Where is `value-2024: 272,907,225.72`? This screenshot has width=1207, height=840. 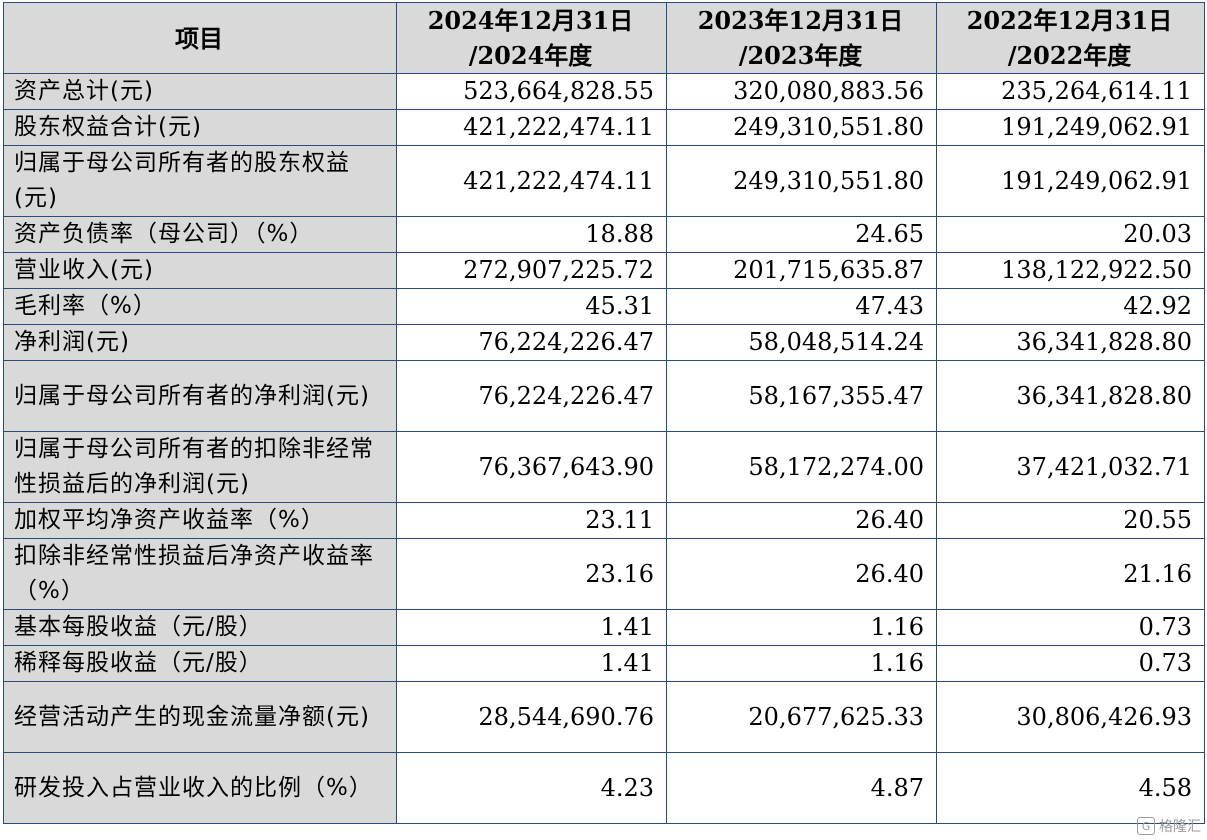 value-2024: 272,907,225.72 is located at coordinates (531, 270).